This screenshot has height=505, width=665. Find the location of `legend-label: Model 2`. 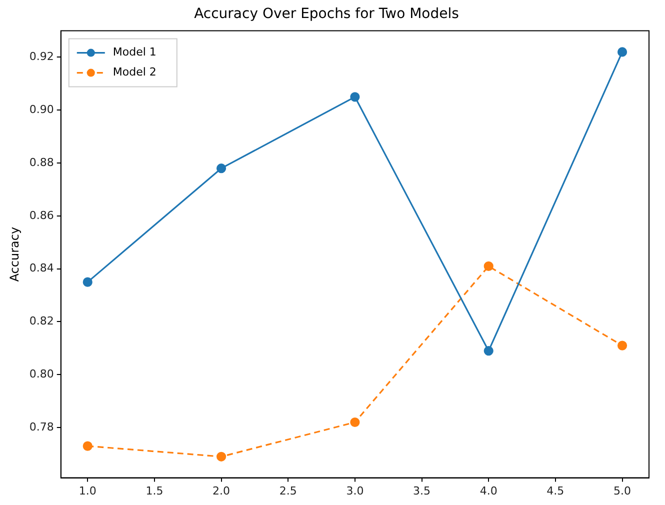

legend-label: Model 2 is located at coordinates (134, 72).